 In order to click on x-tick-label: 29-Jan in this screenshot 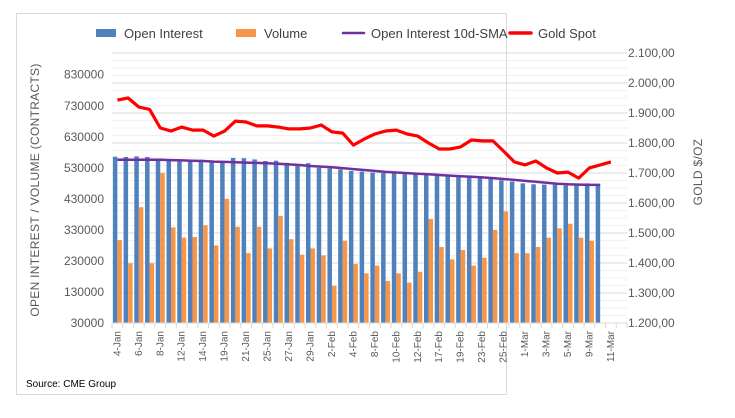, I will do `click(310, 346)`.